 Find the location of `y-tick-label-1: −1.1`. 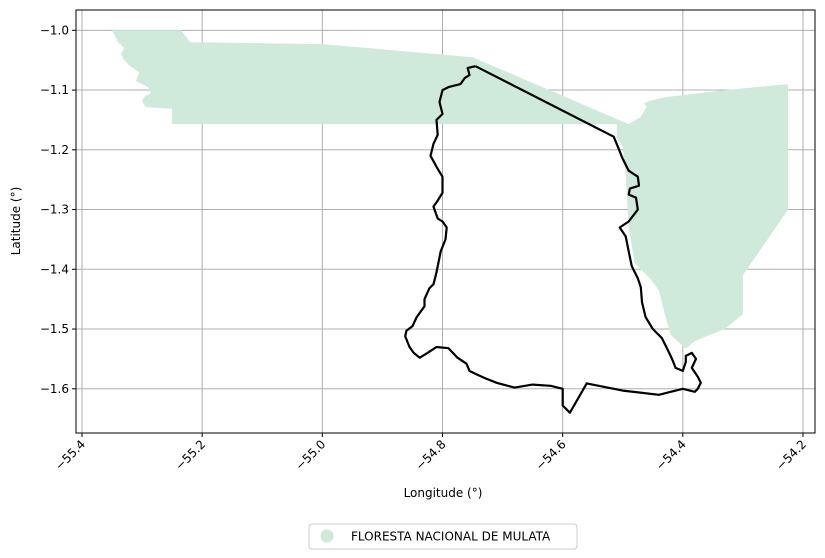

y-tick-label-1: −1.1 is located at coordinates (54, 90).